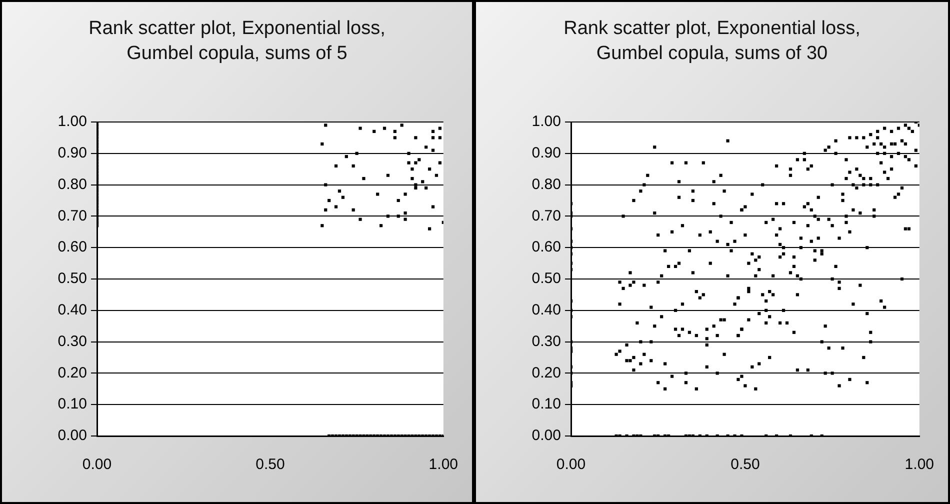 The image size is (950, 504). Describe the element at coordinates (712, 41) in the screenshot. I see `chart-title: Rank scatter plot, Exponential loss, Gumbel copula, sums of 30` at that location.